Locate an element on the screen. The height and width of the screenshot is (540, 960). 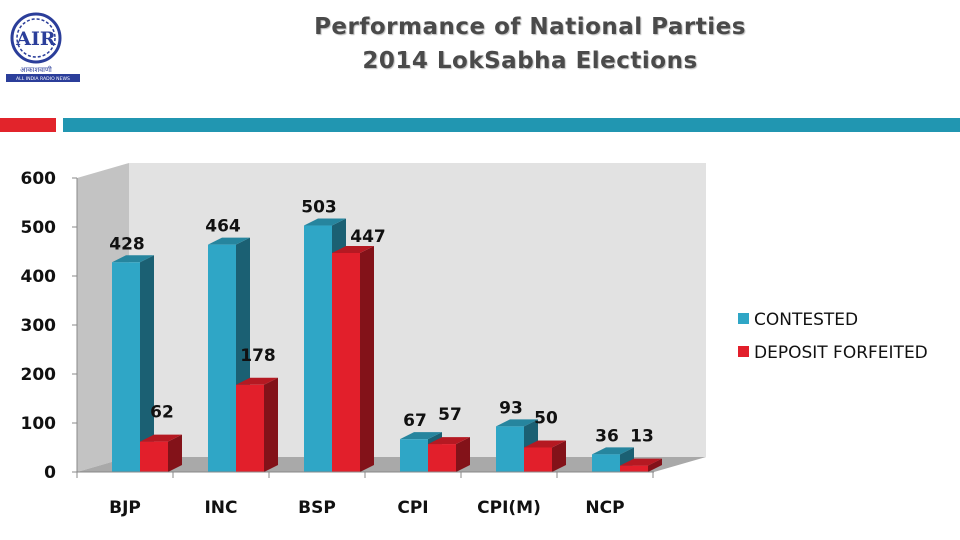
data-label-contested: 93 is located at coordinates (511, 408).